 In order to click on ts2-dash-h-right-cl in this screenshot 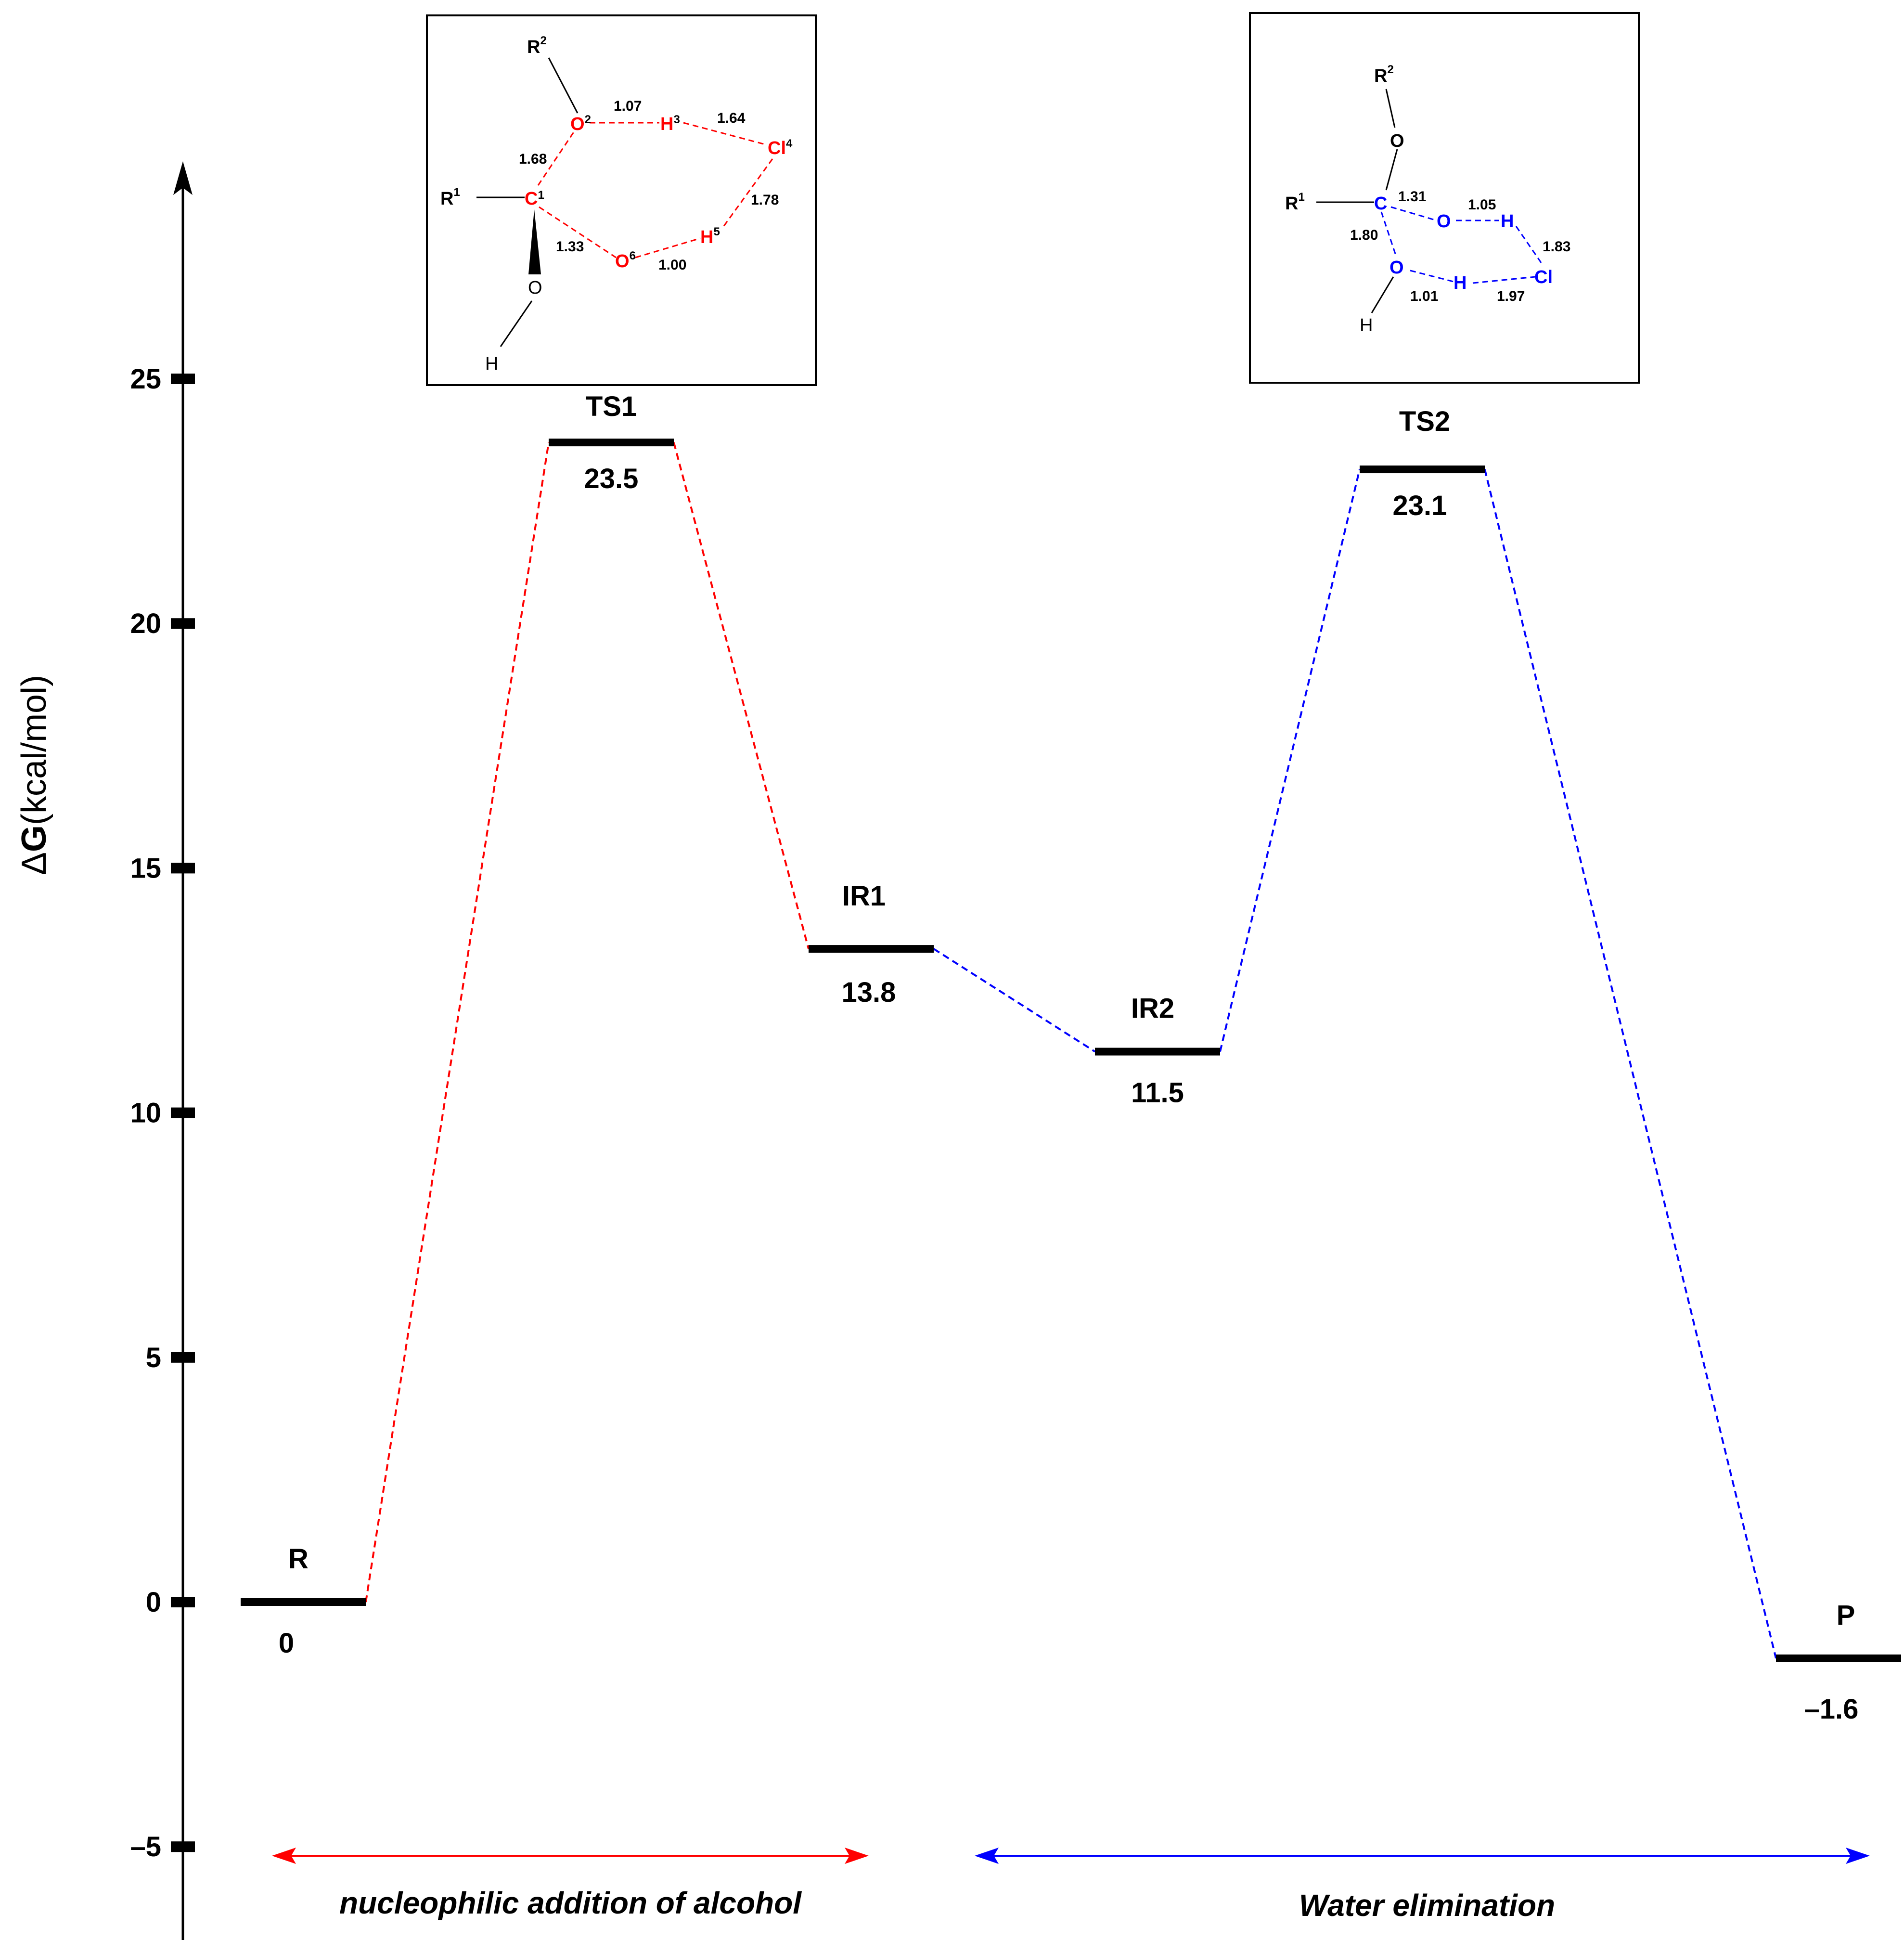, I will do `click(1530, 245)`.